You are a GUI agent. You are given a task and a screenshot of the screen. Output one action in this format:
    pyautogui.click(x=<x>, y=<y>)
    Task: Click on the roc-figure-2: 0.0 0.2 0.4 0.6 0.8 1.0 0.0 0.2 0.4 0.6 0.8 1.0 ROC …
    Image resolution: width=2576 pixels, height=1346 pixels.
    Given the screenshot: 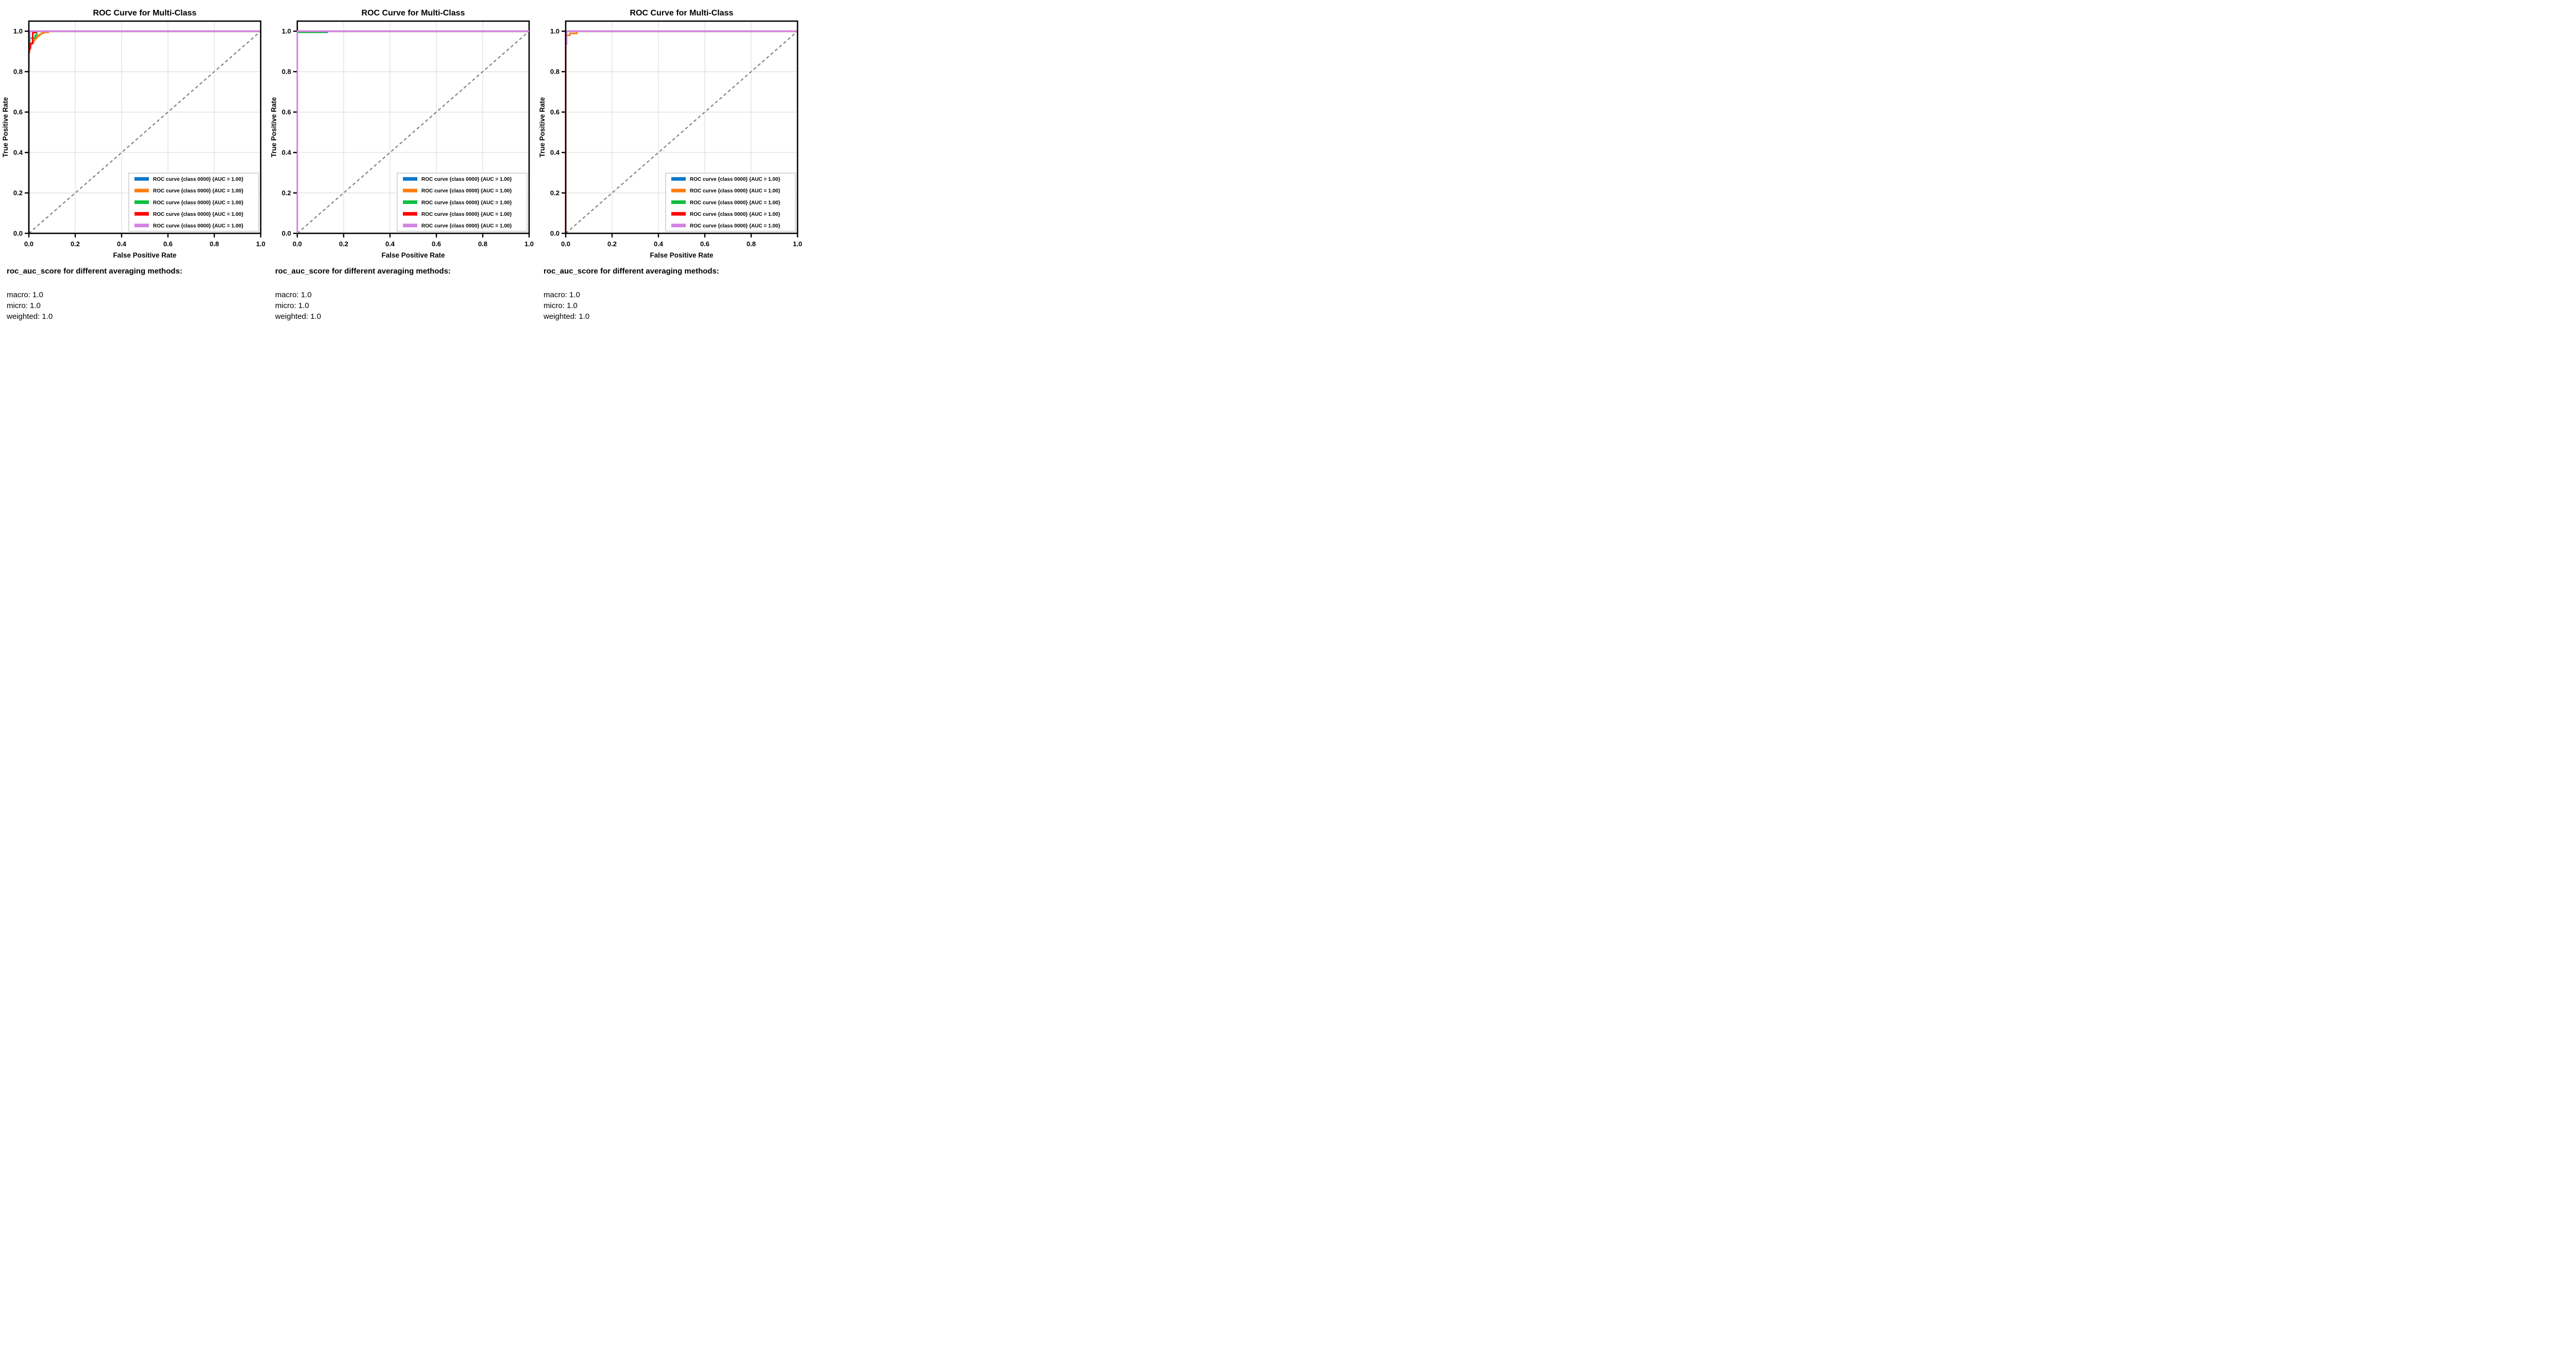 What is the action you would take?
    pyautogui.click(x=402, y=168)
    